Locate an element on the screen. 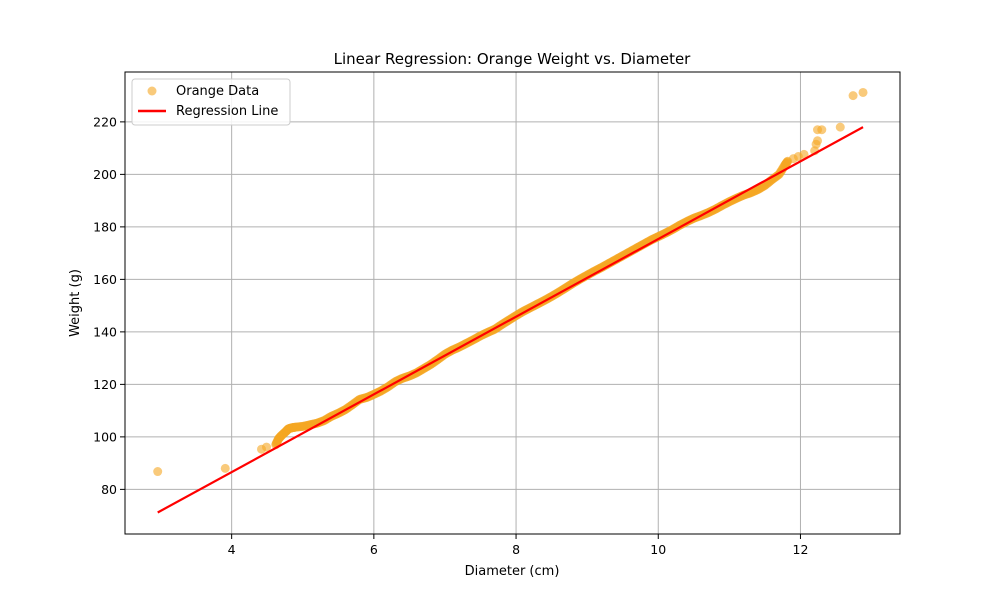 The height and width of the screenshot is (600, 1000). y-tick-label: 120 is located at coordinates (105, 384).